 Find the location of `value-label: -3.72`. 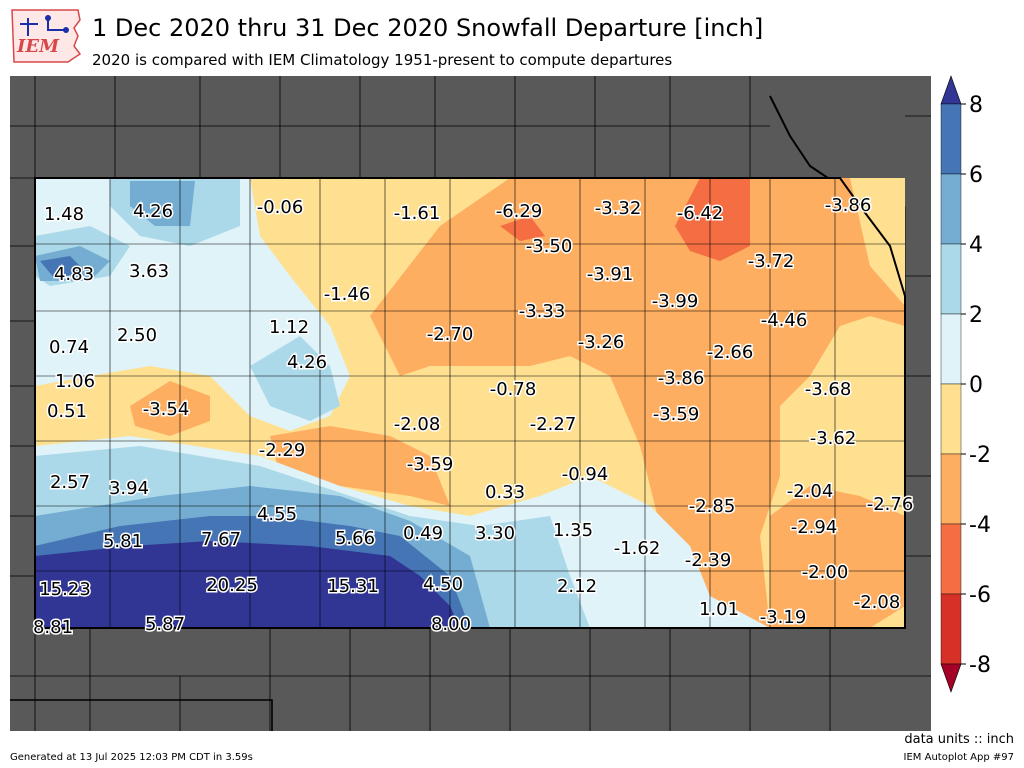

value-label: -3.72 is located at coordinates (771, 261).